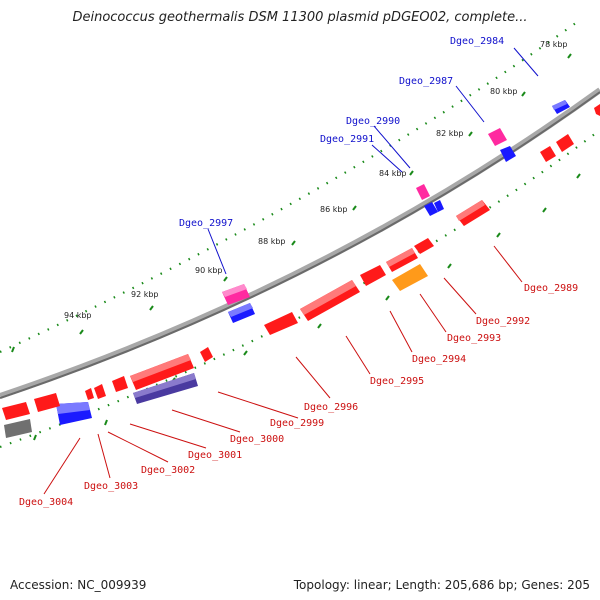 The height and width of the screenshot is (600, 600). What do you see at coordinates (424, 246) in the screenshot?
I see `gene-dgeo-2992a` at bounding box center [424, 246].